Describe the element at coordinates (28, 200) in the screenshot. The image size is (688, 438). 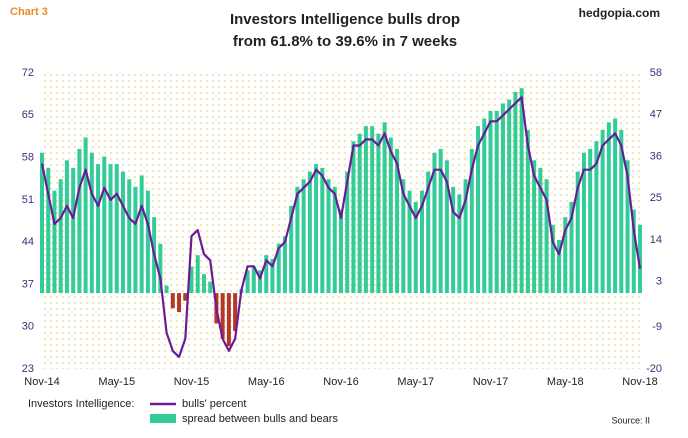
I see `y-tick-label: 51` at that location.